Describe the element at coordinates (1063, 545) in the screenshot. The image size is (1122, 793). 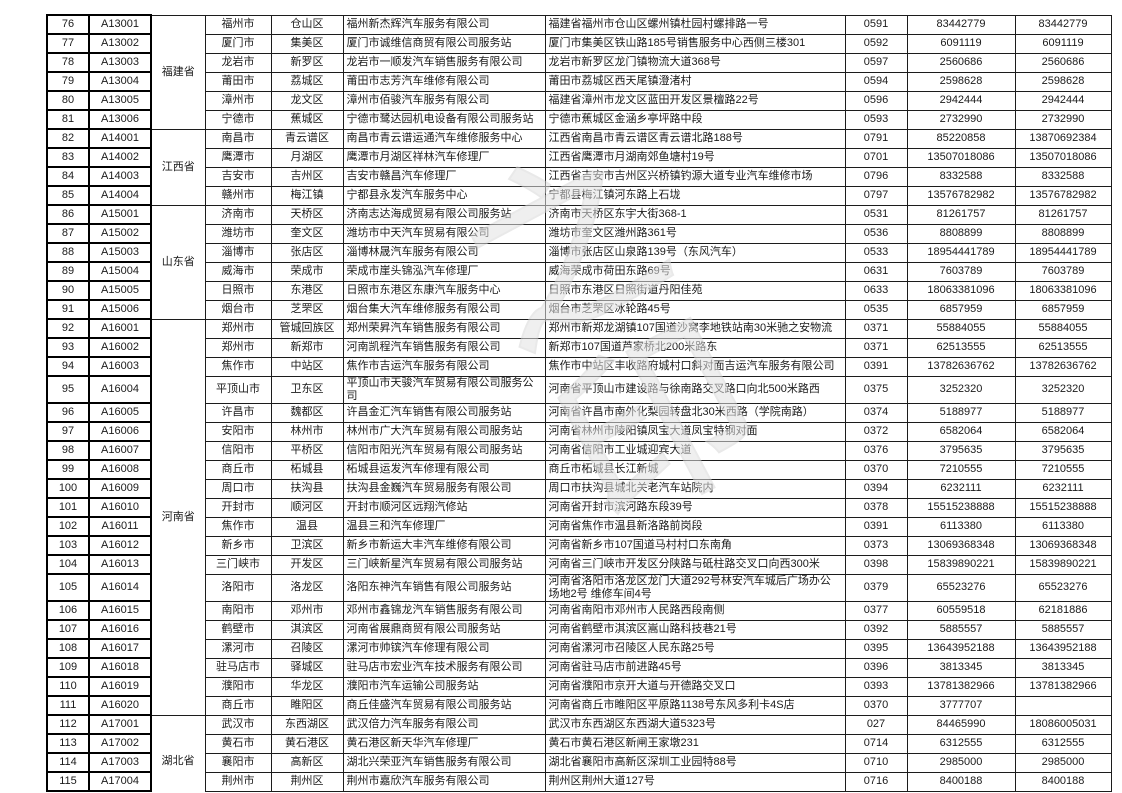
I see `cell-phone-alt: 13069368348` at that location.